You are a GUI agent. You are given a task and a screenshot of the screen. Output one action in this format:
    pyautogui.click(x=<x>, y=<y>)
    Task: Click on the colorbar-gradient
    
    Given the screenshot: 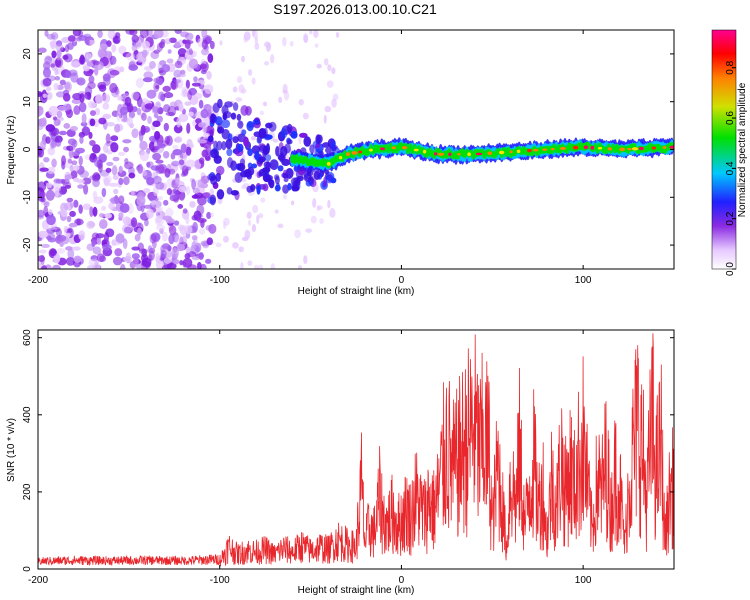 What is the action you would take?
    pyautogui.click(x=724, y=149)
    